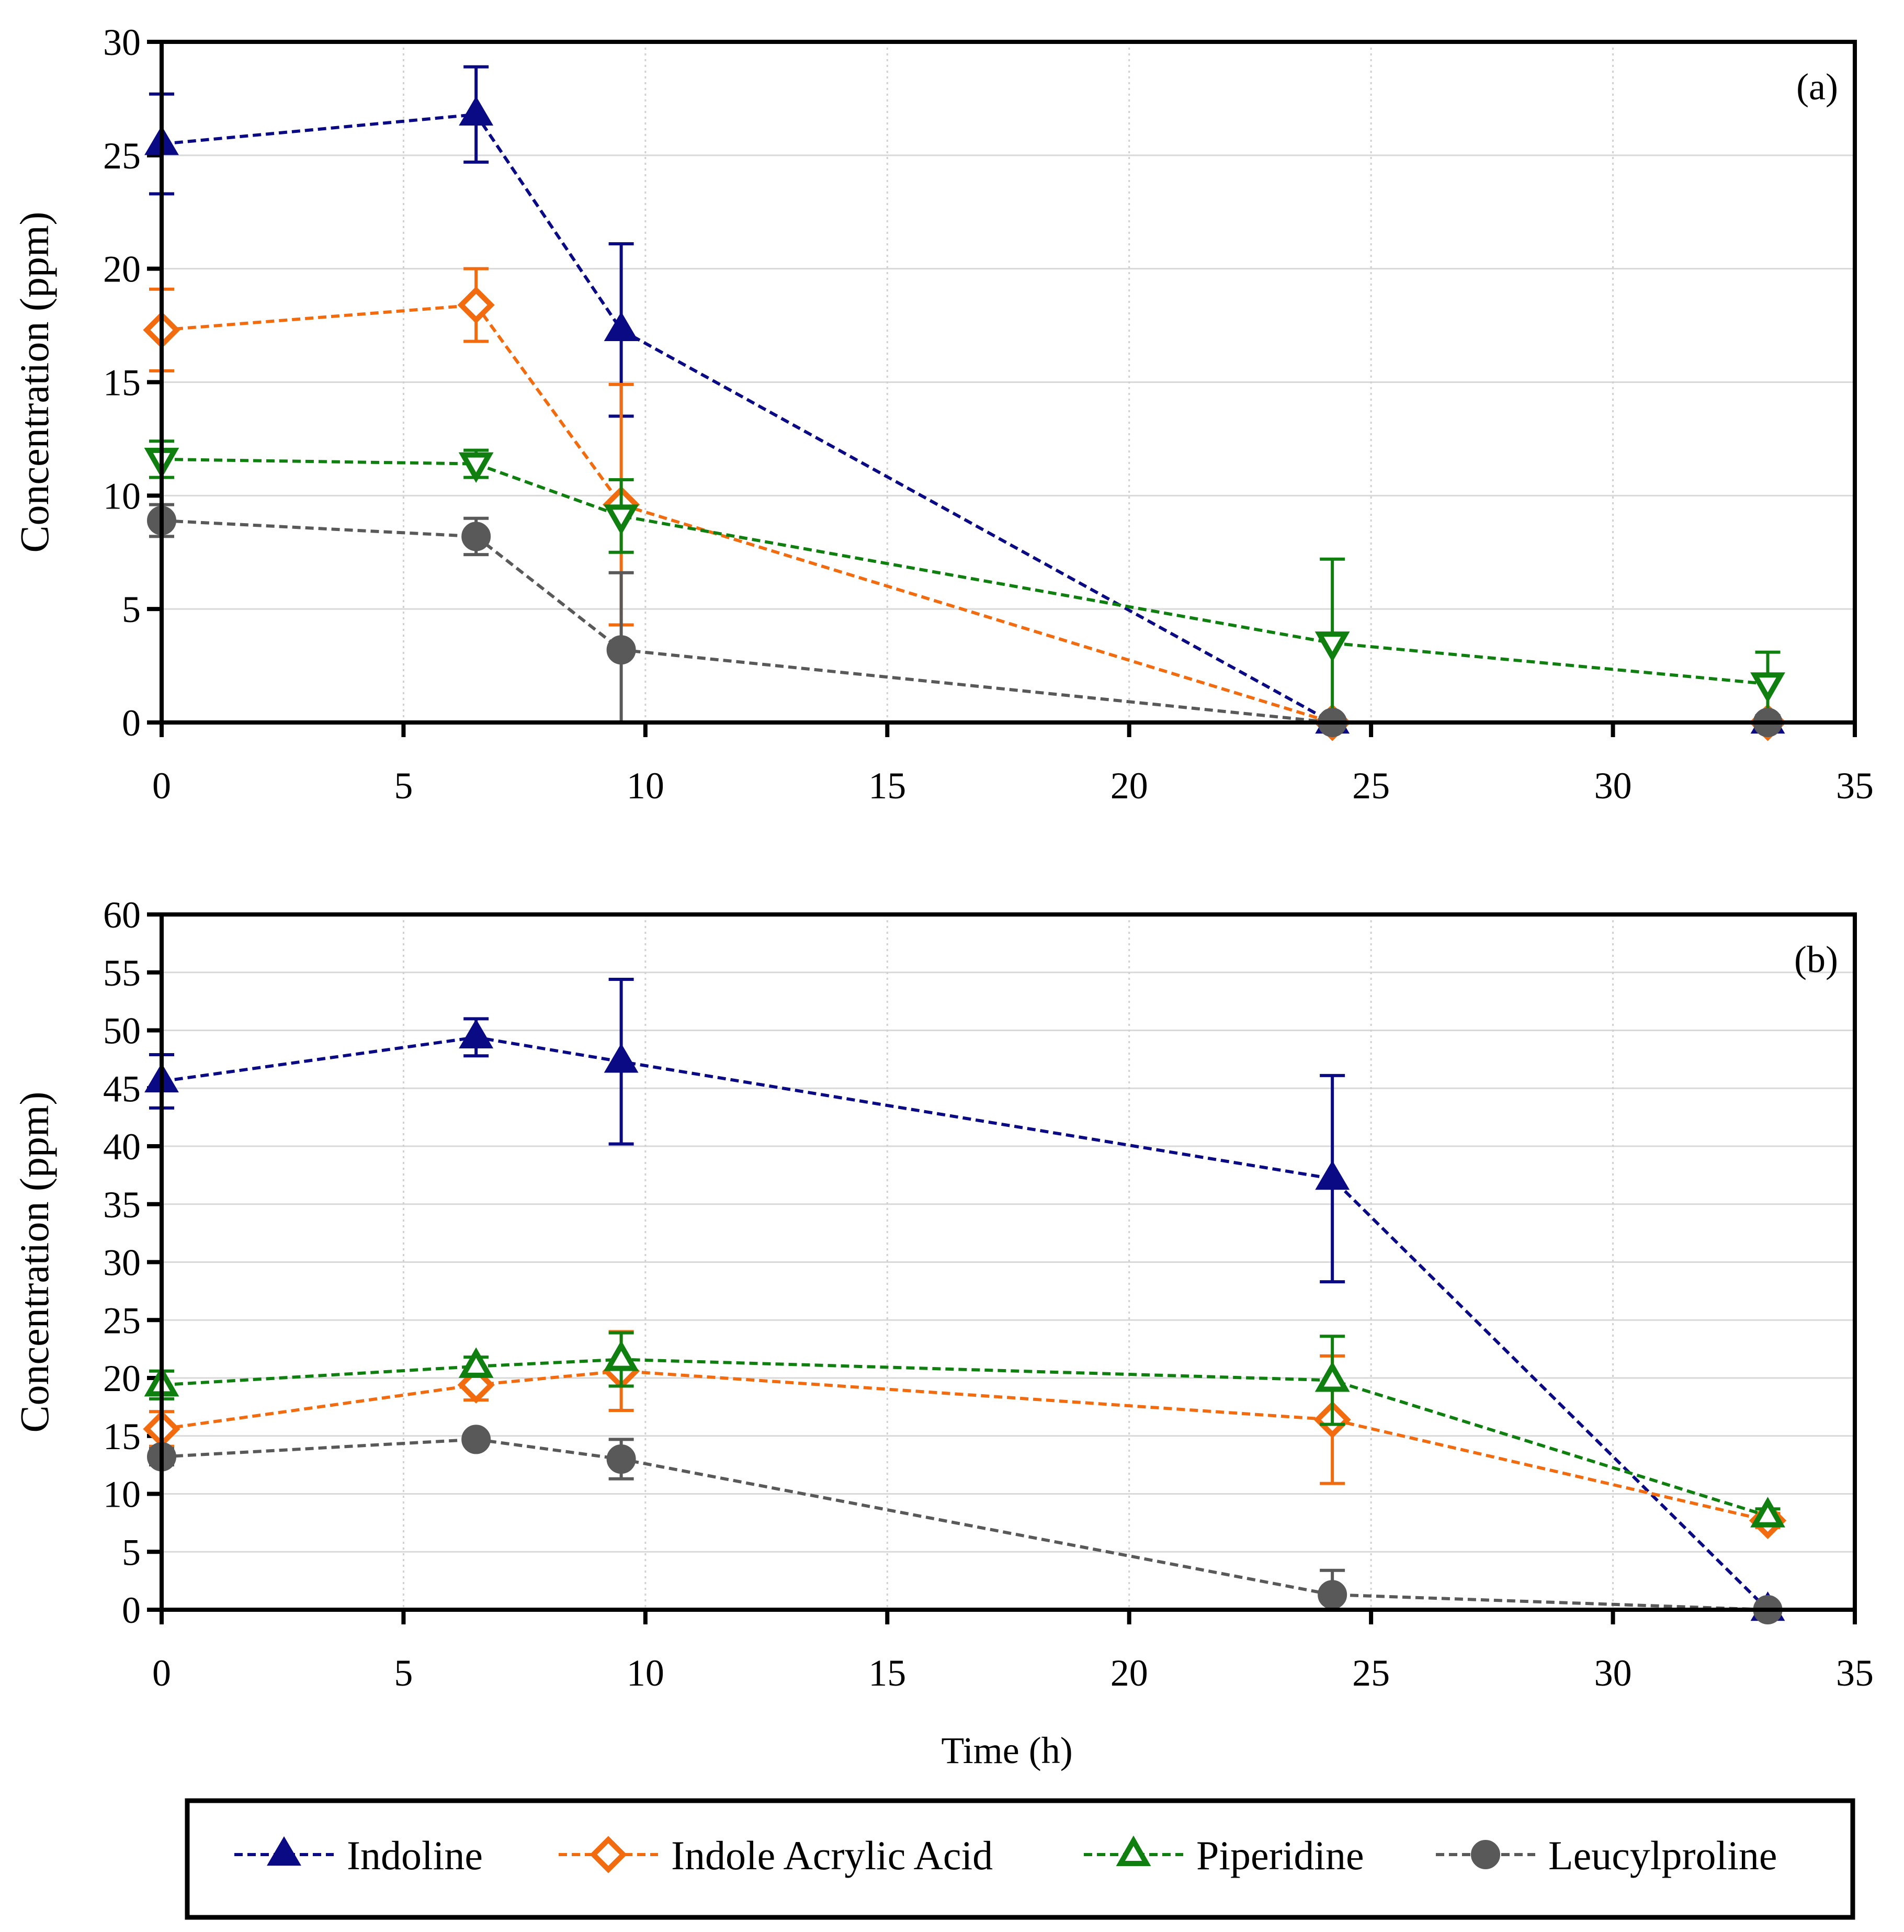  What do you see at coordinates (122, 1089) in the screenshot?
I see `y-tick-label: 45` at bounding box center [122, 1089].